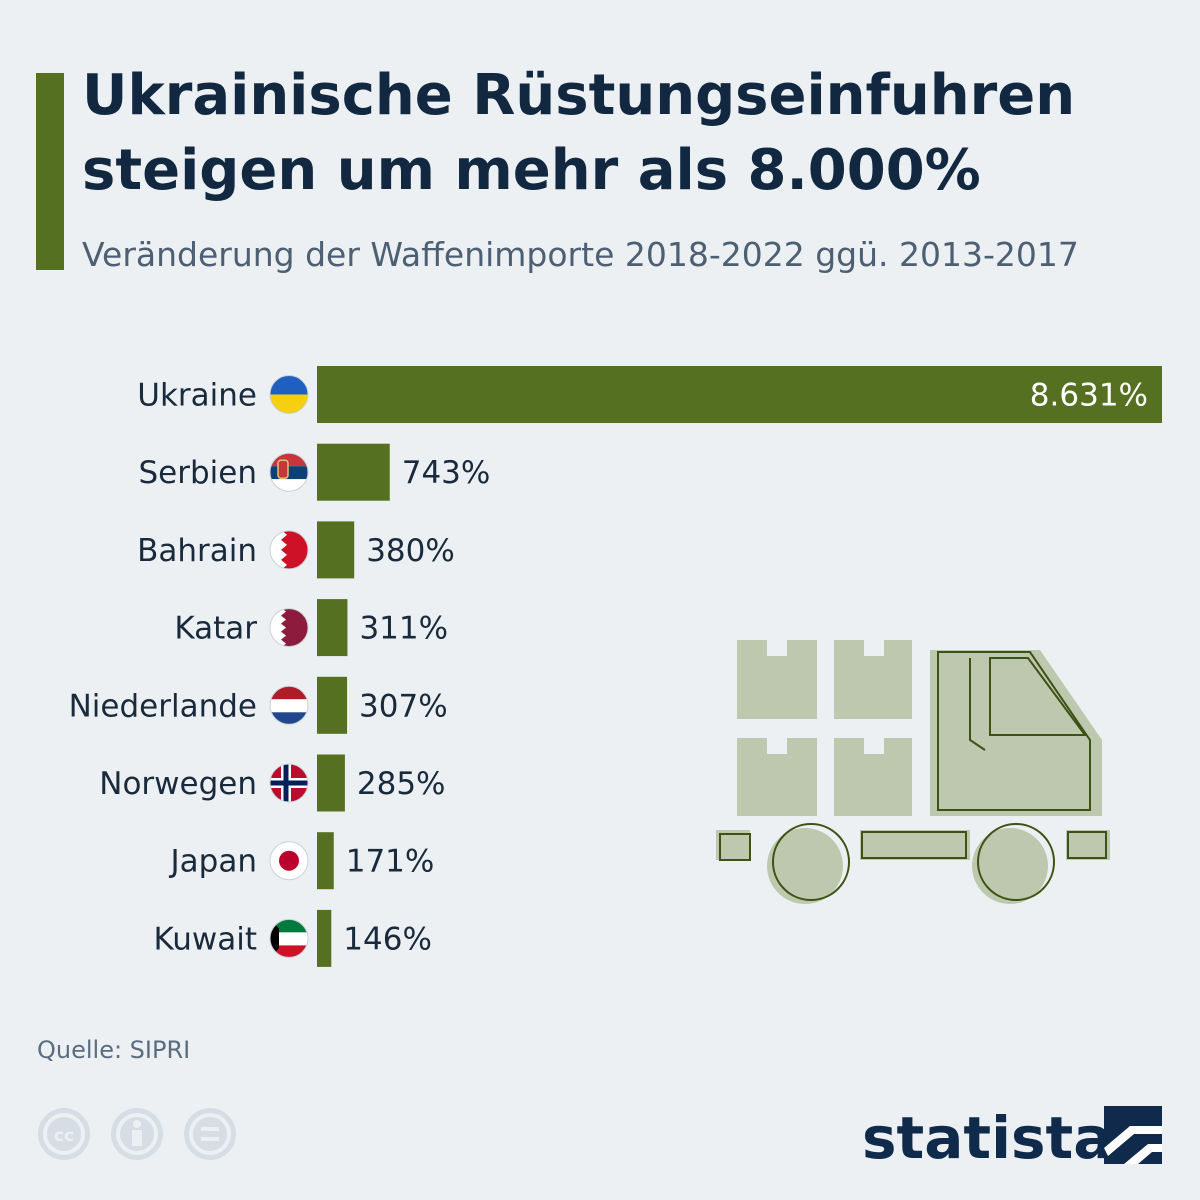 This screenshot has height=1200, width=1200. Describe the element at coordinates (289, 783) in the screenshot. I see `norway-flag-icon` at that location.